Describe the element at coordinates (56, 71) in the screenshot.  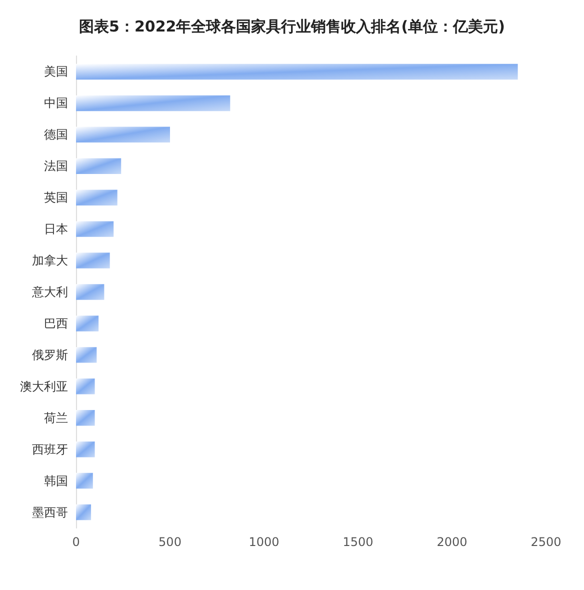
I see `y-tick-label: 美国` at that location.